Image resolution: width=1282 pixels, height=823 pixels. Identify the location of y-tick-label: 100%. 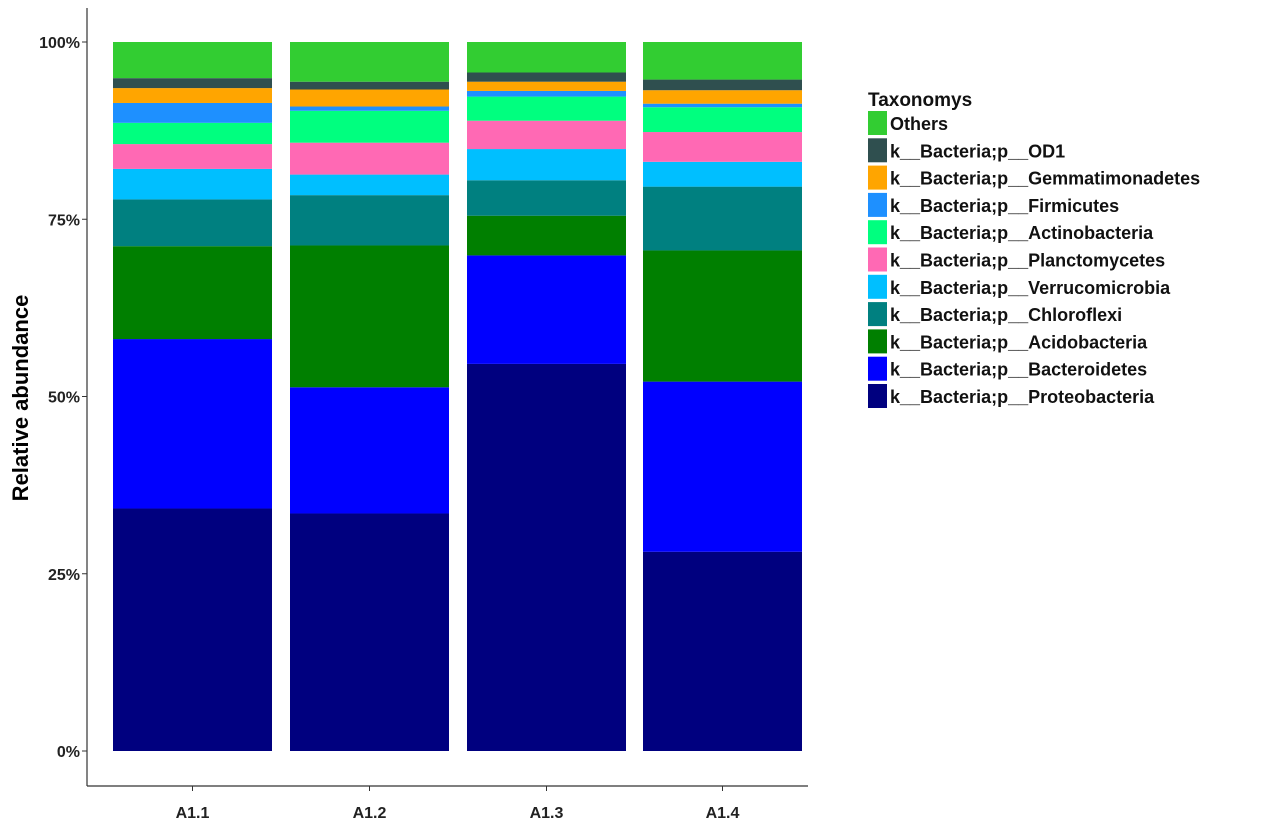
(59, 43).